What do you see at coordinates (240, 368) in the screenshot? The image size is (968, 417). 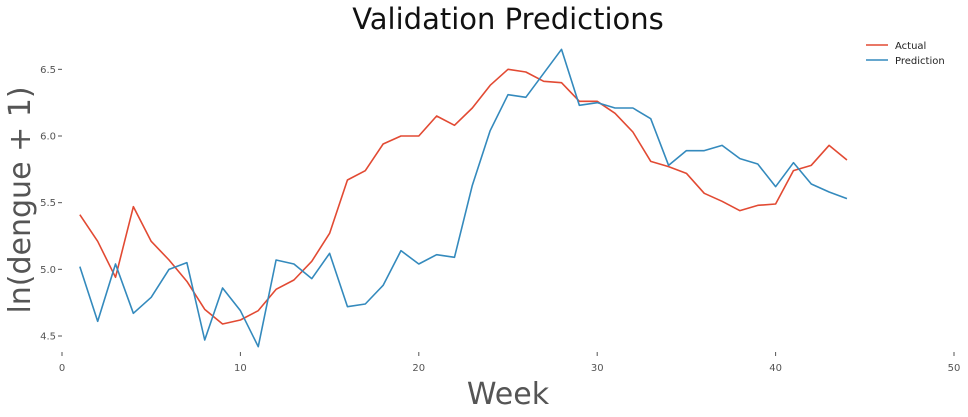 I see `x-tick-label: 10` at bounding box center [240, 368].